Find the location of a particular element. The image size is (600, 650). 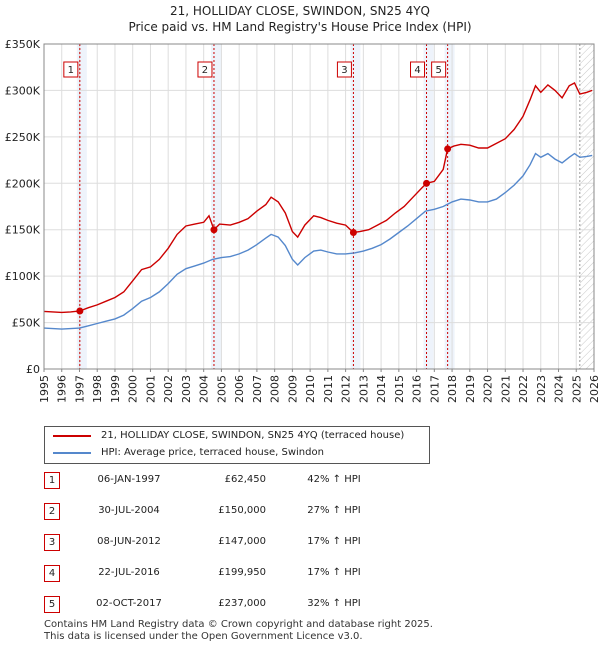

sale-number-label: 2 is located at coordinates (205, 70).